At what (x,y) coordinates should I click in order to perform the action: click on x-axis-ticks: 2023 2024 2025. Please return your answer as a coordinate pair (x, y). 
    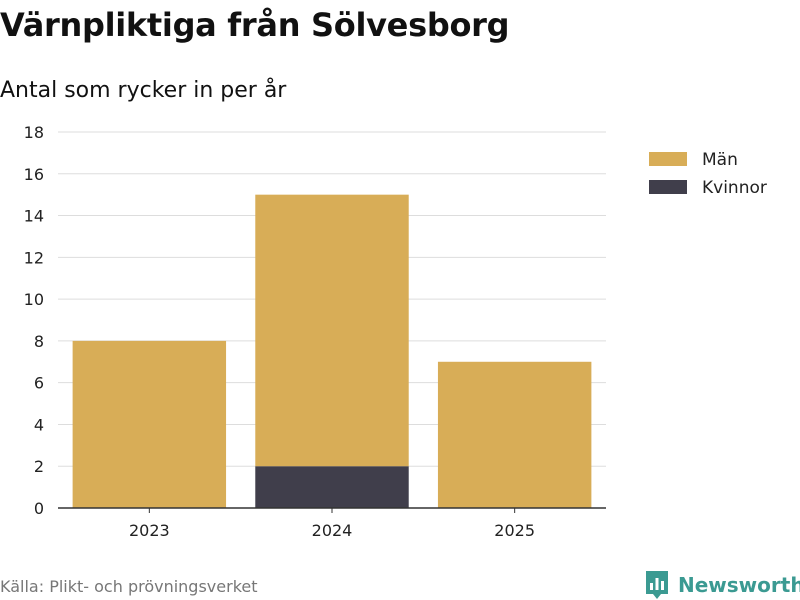
    Looking at the image, I should click on (332, 524).